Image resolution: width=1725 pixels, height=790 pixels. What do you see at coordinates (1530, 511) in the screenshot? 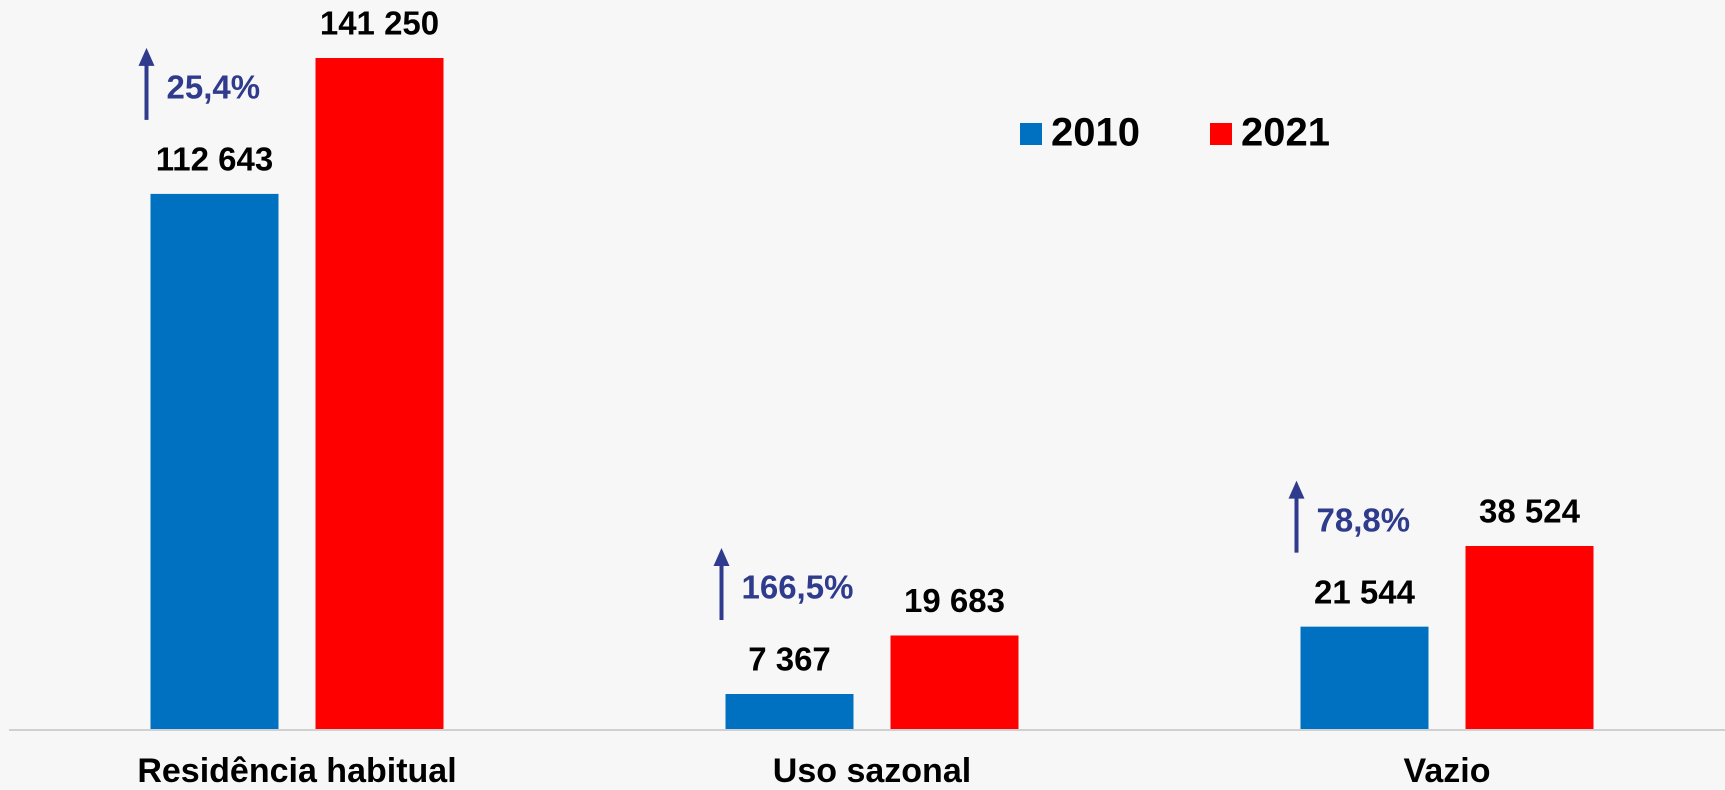
I see `value-label: 38 524` at bounding box center [1530, 511].